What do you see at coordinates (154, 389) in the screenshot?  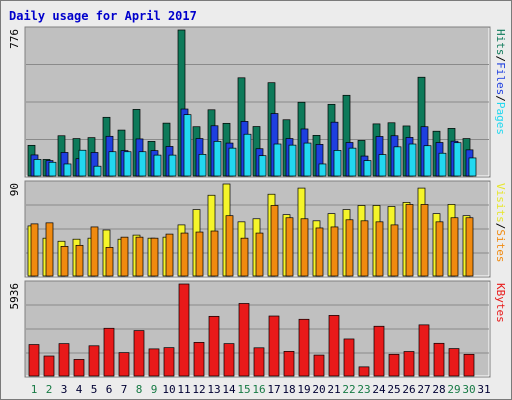 I see `x-tick-label-9: 9` at bounding box center [154, 389].